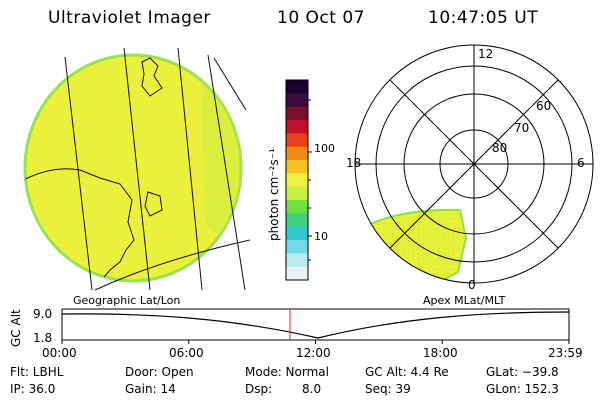 This screenshot has height=400, width=600. Describe the element at coordinates (353, 163) in the screenshot. I see `mlt-label-18: 18` at that location.